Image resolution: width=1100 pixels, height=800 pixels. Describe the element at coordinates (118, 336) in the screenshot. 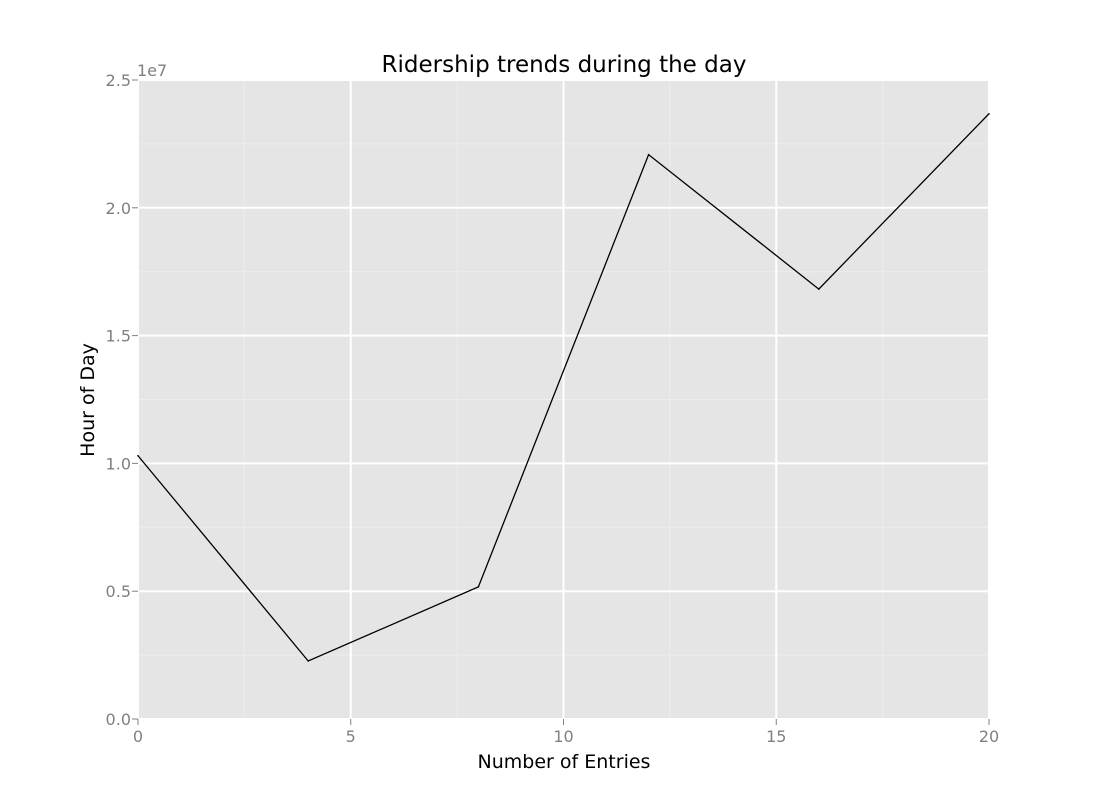

I see `y-tick-label: 1.5` at that location.